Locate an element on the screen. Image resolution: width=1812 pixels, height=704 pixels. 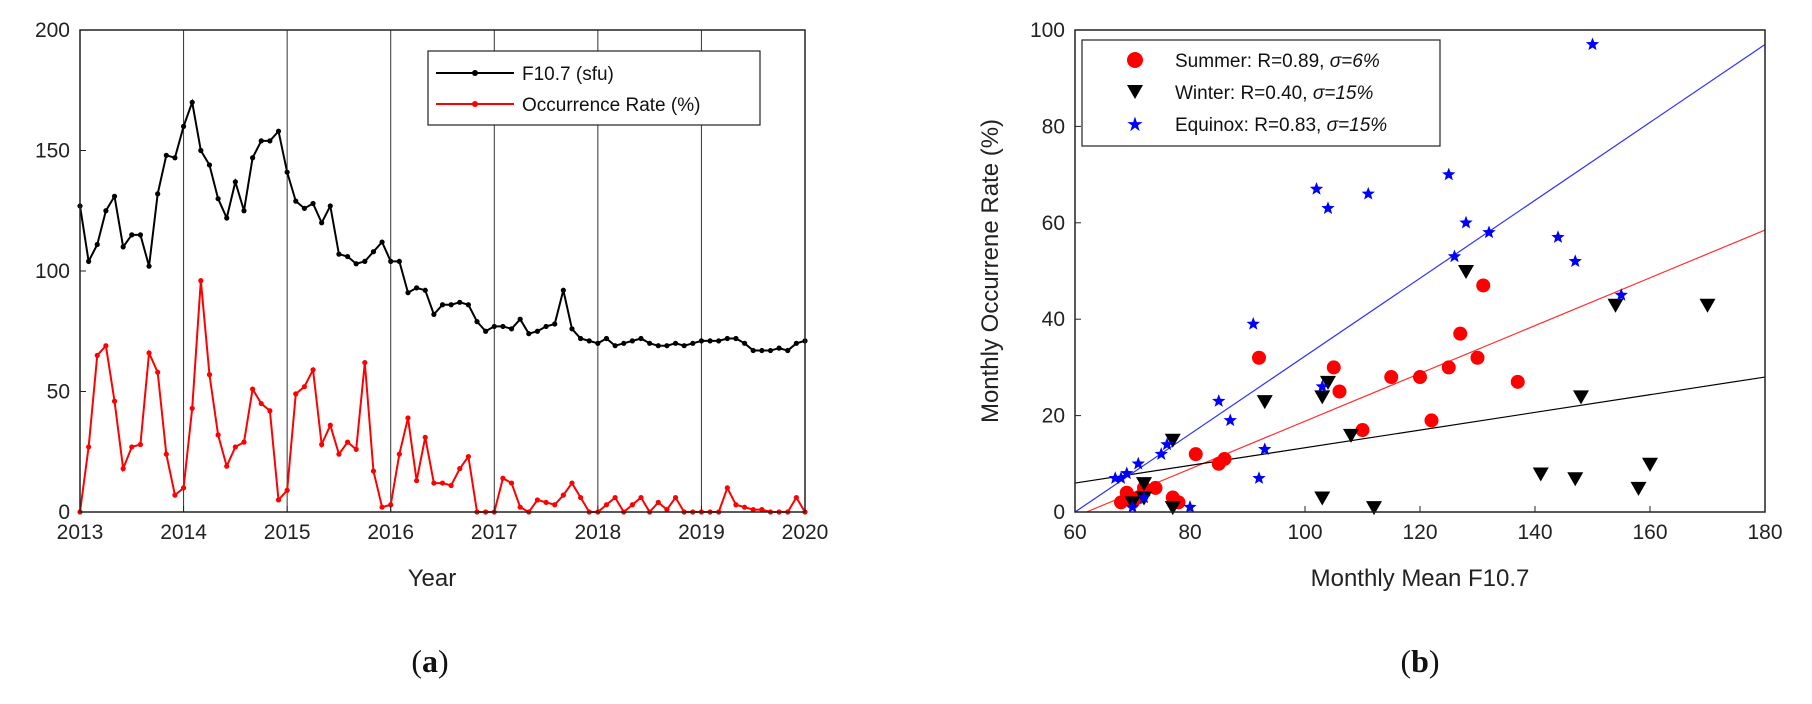
legend-summer-label: Summer: R=0.89, σ=6% is located at coordinates (1277, 61).